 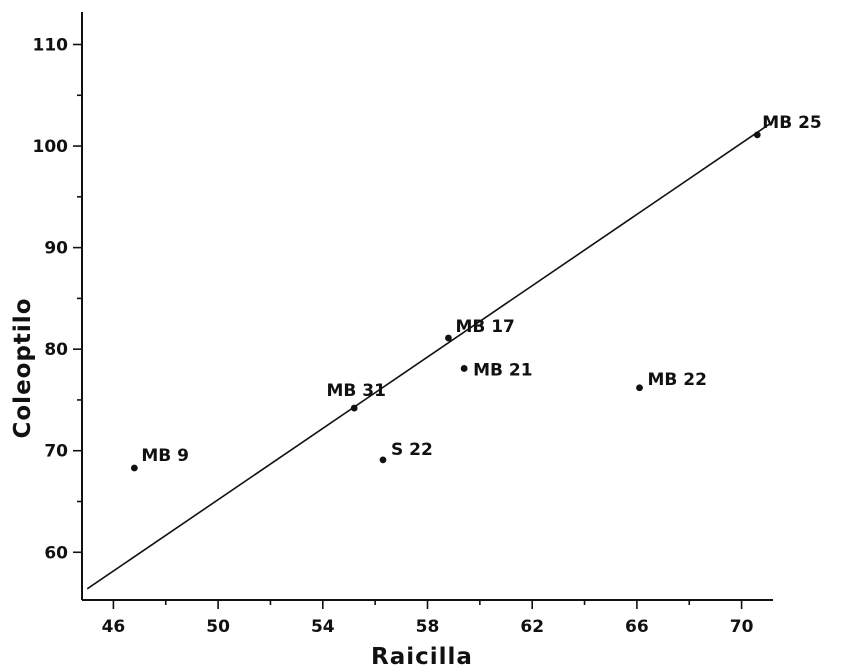 I want to click on x-tick-label: 58, so click(x=428, y=627).